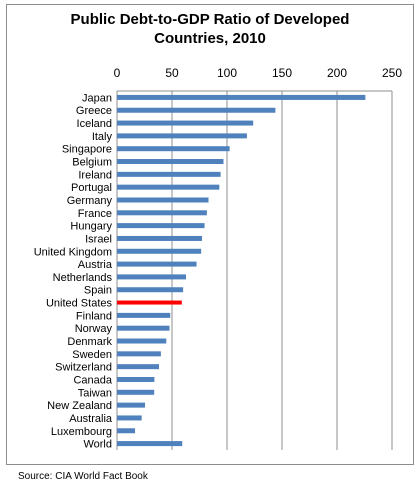  What do you see at coordinates (150, 290) in the screenshot?
I see `bar-spain` at bounding box center [150, 290].